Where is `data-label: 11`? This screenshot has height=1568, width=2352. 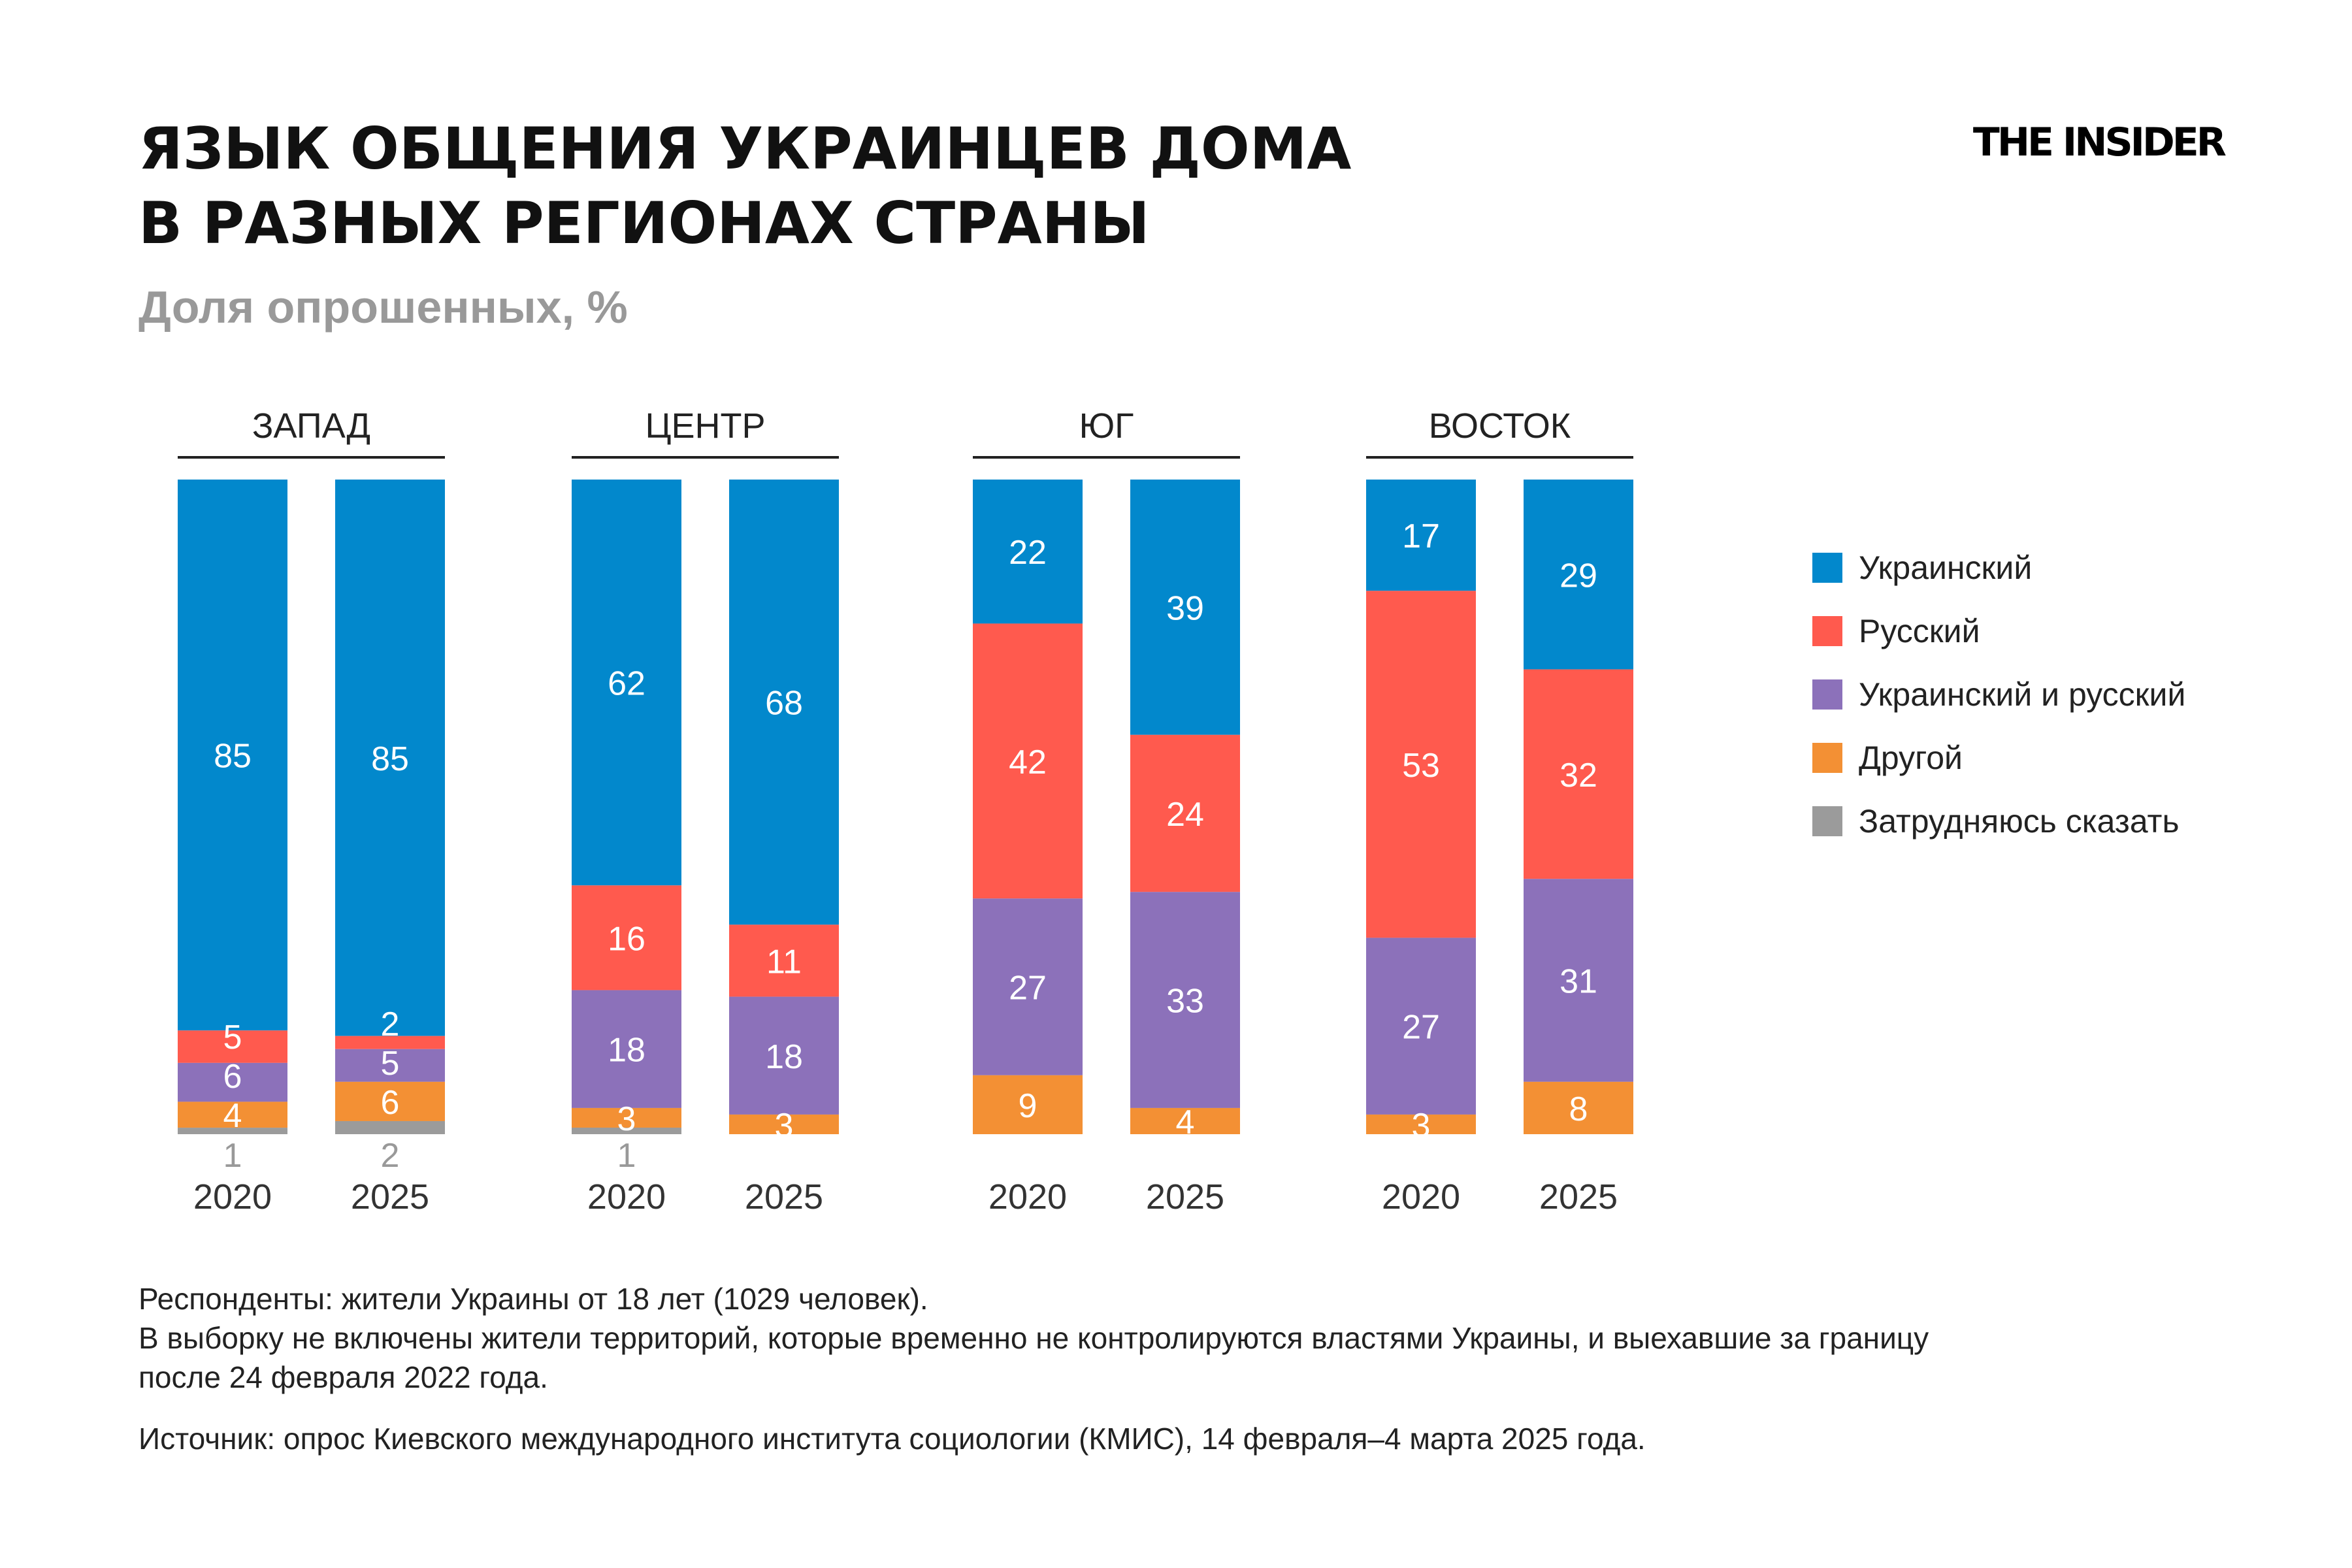
data-label: 11 is located at coordinates (784, 962).